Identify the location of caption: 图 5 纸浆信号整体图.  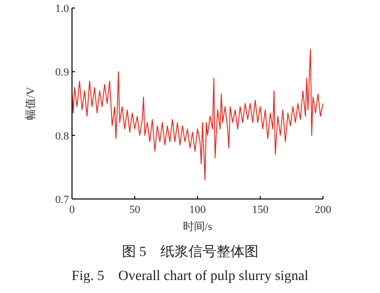
(190, 252).